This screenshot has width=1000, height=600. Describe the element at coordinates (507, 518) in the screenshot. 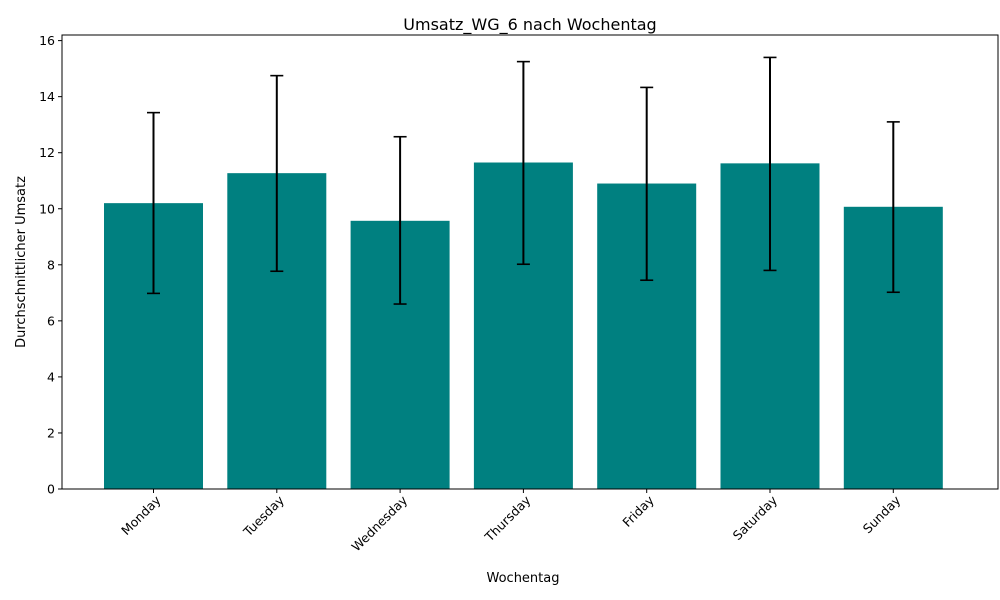

I see `x-tick-label: Thursday` at that location.